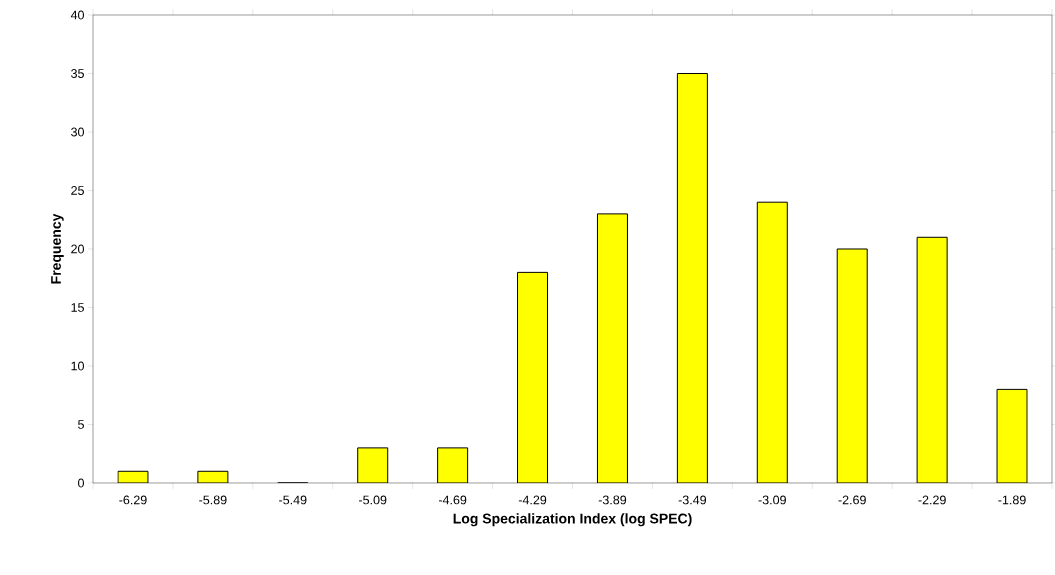 Image resolution: width=1055 pixels, height=575 pixels. I want to click on x-tick-label: -3.89, so click(612, 500).